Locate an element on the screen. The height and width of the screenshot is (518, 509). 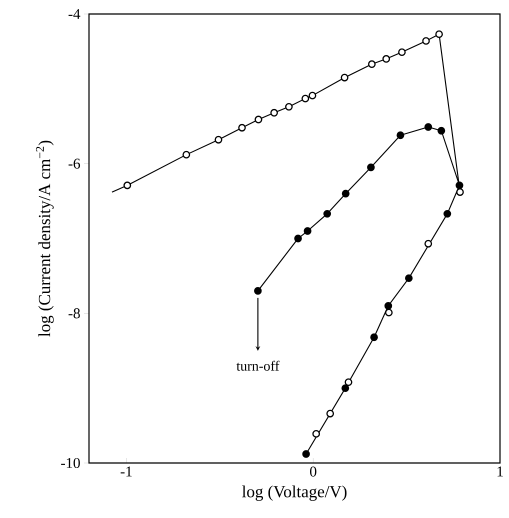
y-axis-title: log (Current density/A cm$^{−2}$) is located at coordinates (45, 238).